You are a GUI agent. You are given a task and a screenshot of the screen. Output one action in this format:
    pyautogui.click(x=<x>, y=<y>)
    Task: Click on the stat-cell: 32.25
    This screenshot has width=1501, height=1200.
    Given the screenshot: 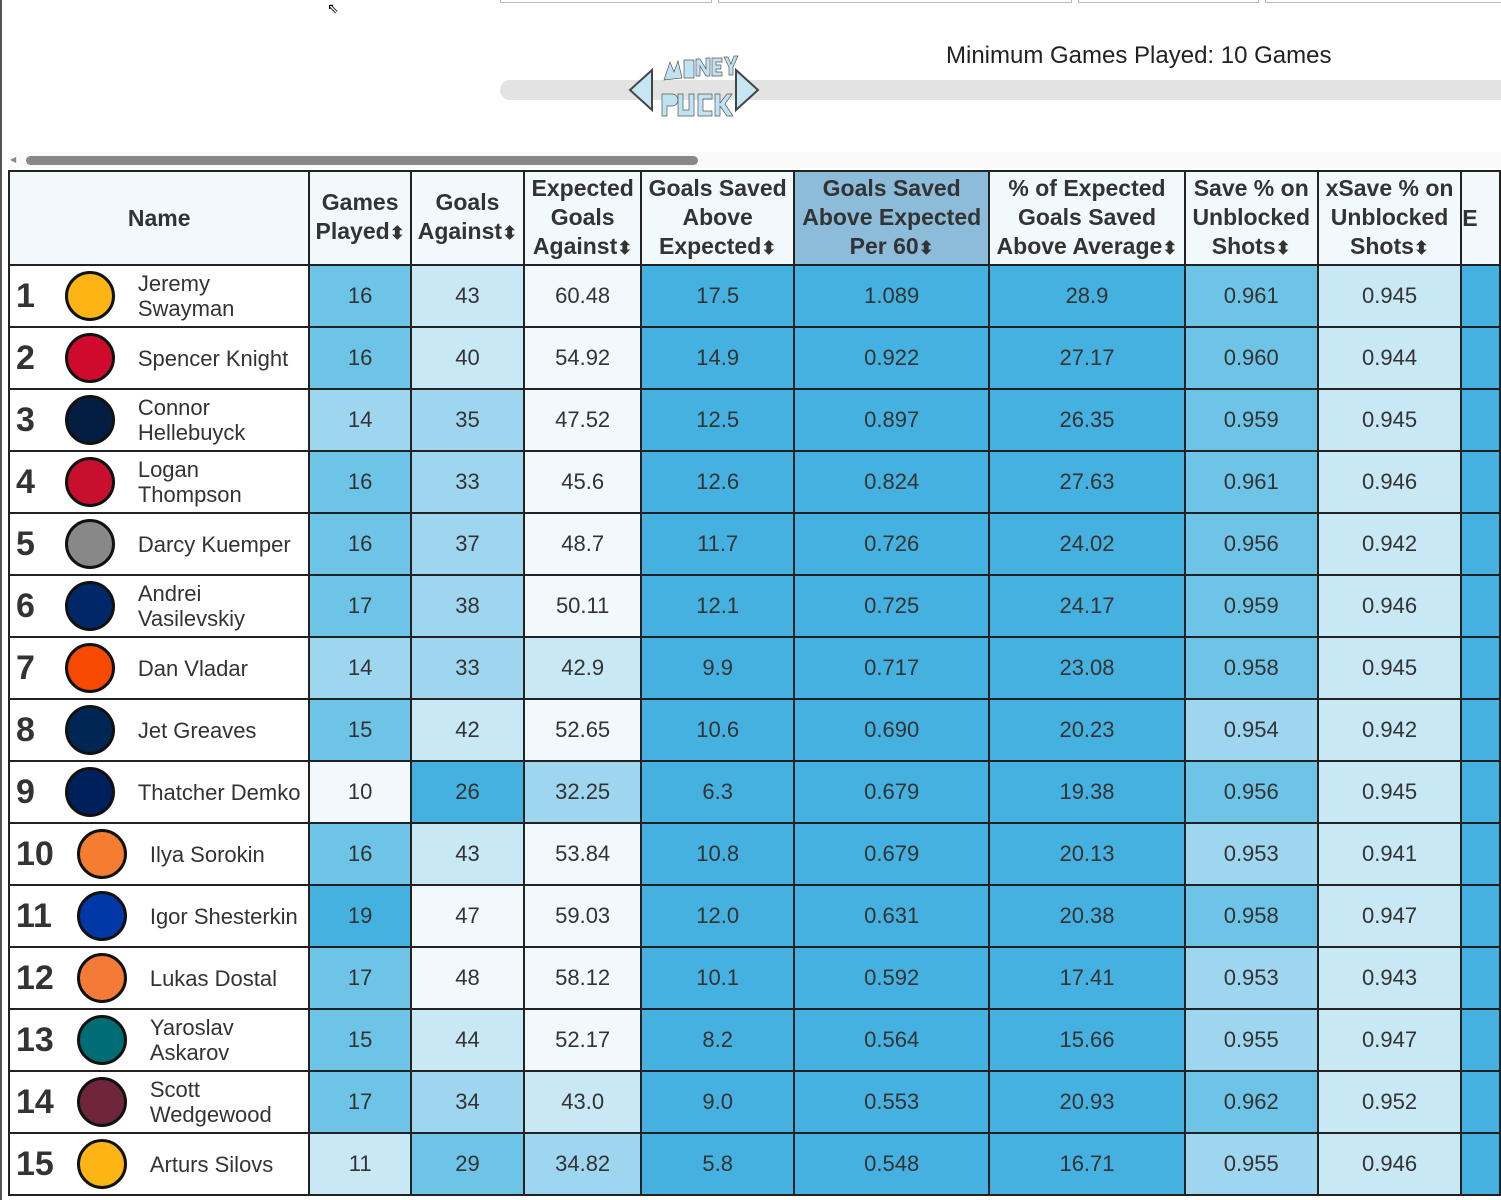 What is the action you would take?
    pyautogui.click(x=583, y=792)
    